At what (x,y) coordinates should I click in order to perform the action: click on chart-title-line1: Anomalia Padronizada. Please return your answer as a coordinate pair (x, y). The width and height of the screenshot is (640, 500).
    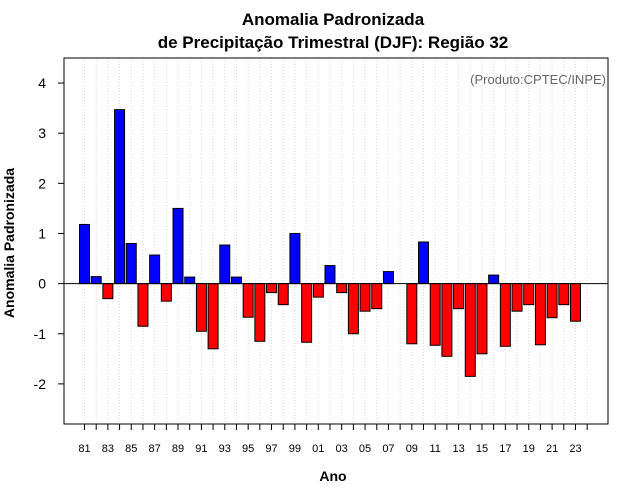
    Looking at the image, I should click on (333, 19).